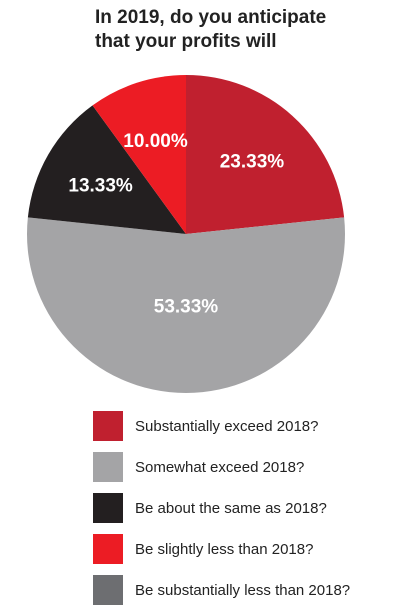 This screenshot has width=400, height=615. I want to click on legend-item-substantially-exceed: Substantially exceed 2018?, so click(243, 426).